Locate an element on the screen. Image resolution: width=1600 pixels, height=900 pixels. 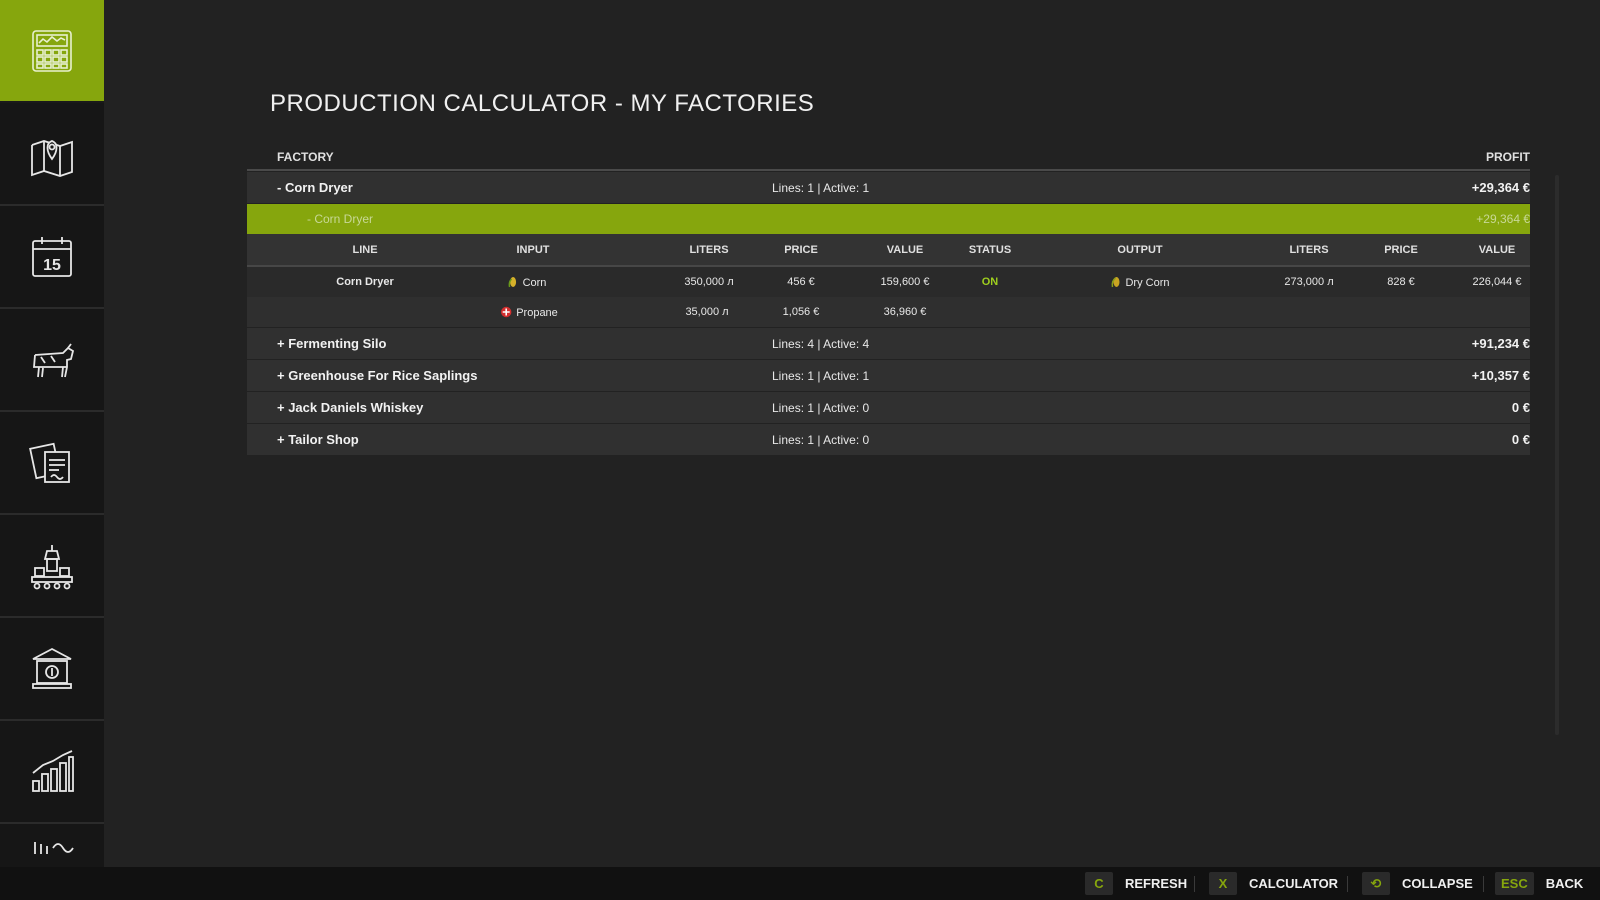
sidebar-item-finances is located at coordinates (52, 669).